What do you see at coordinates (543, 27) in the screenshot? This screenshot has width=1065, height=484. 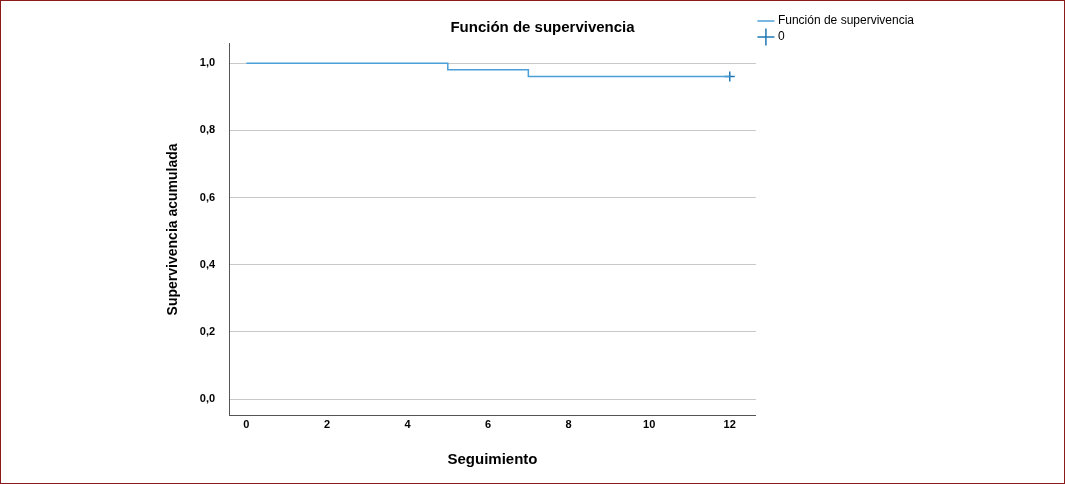 I see `chart-title: Función de supervivencia` at bounding box center [543, 27].